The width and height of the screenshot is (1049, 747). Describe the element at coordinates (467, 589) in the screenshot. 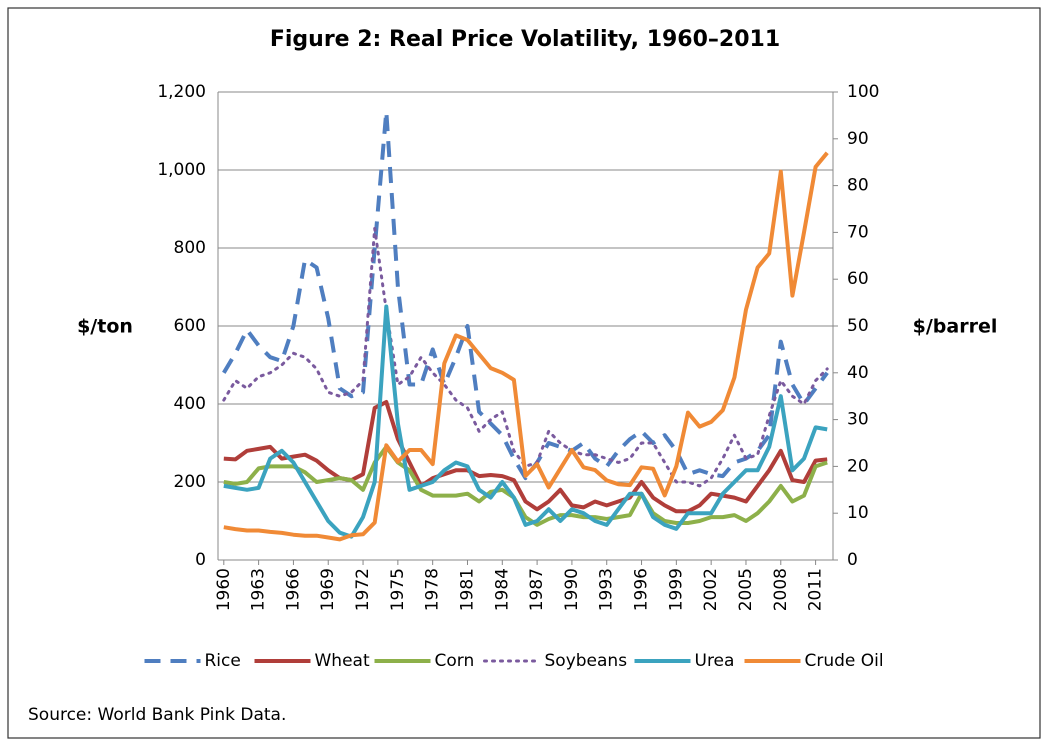

I see `x-tick-label: 1981` at that location.